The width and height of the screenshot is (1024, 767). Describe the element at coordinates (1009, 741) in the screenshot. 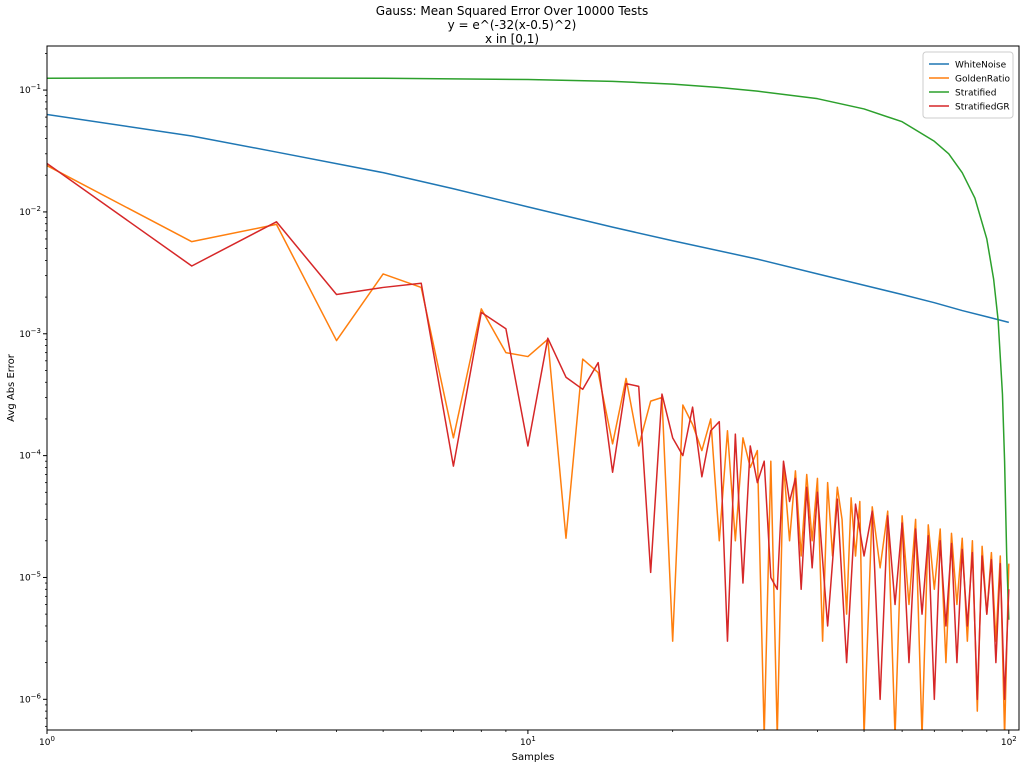

I see `x-tick-label: 10²` at that location.